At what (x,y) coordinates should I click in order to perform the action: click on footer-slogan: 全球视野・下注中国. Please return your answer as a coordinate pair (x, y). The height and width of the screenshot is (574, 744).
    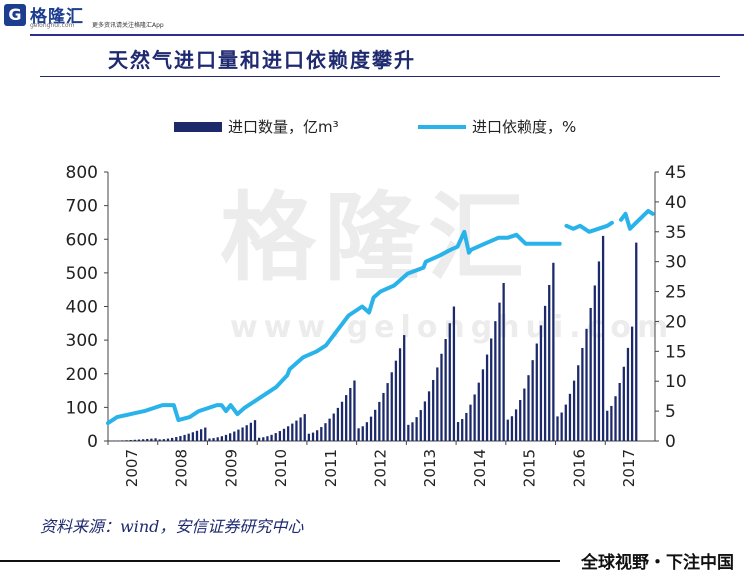
    Looking at the image, I should click on (657, 563).